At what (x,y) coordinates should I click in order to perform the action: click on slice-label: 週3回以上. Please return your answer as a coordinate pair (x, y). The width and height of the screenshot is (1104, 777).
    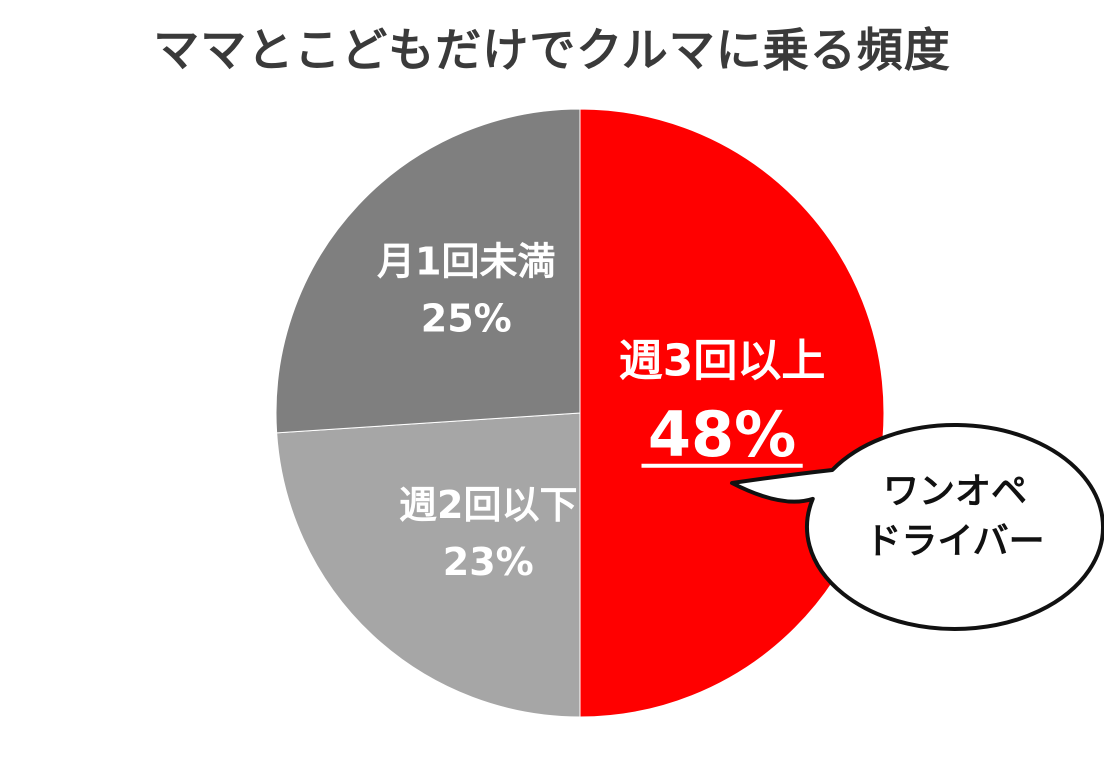
    Looking at the image, I should click on (722, 360).